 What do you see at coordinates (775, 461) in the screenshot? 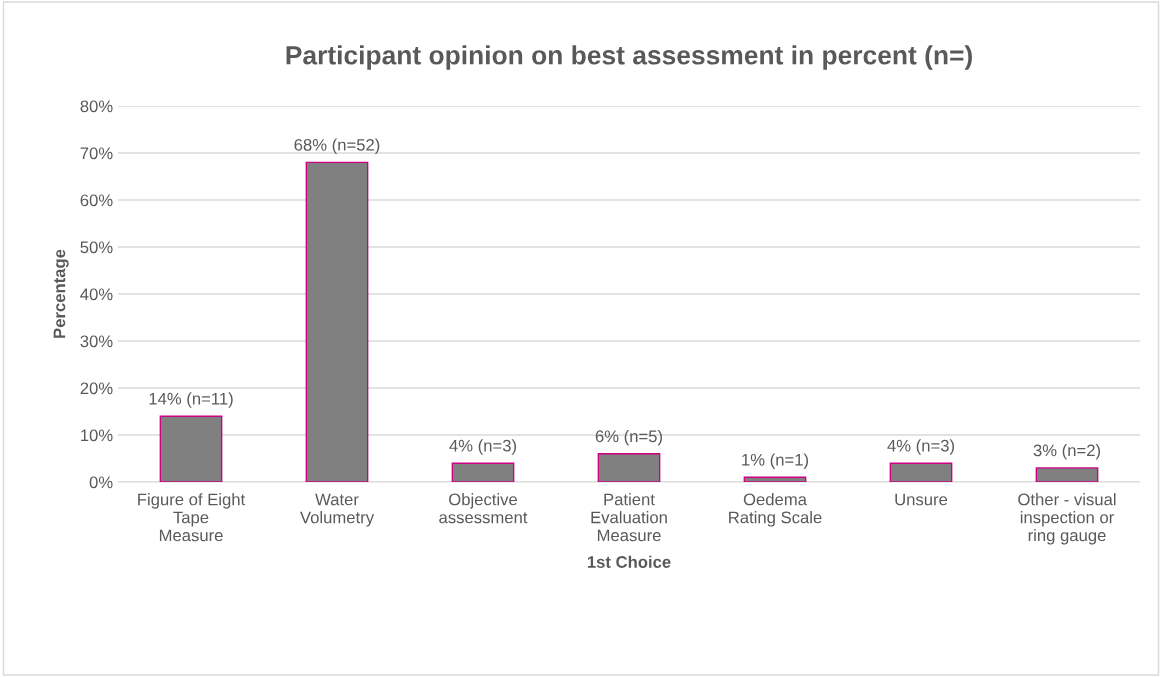
I see `data-label: 1% (n=1)` at bounding box center [775, 461].